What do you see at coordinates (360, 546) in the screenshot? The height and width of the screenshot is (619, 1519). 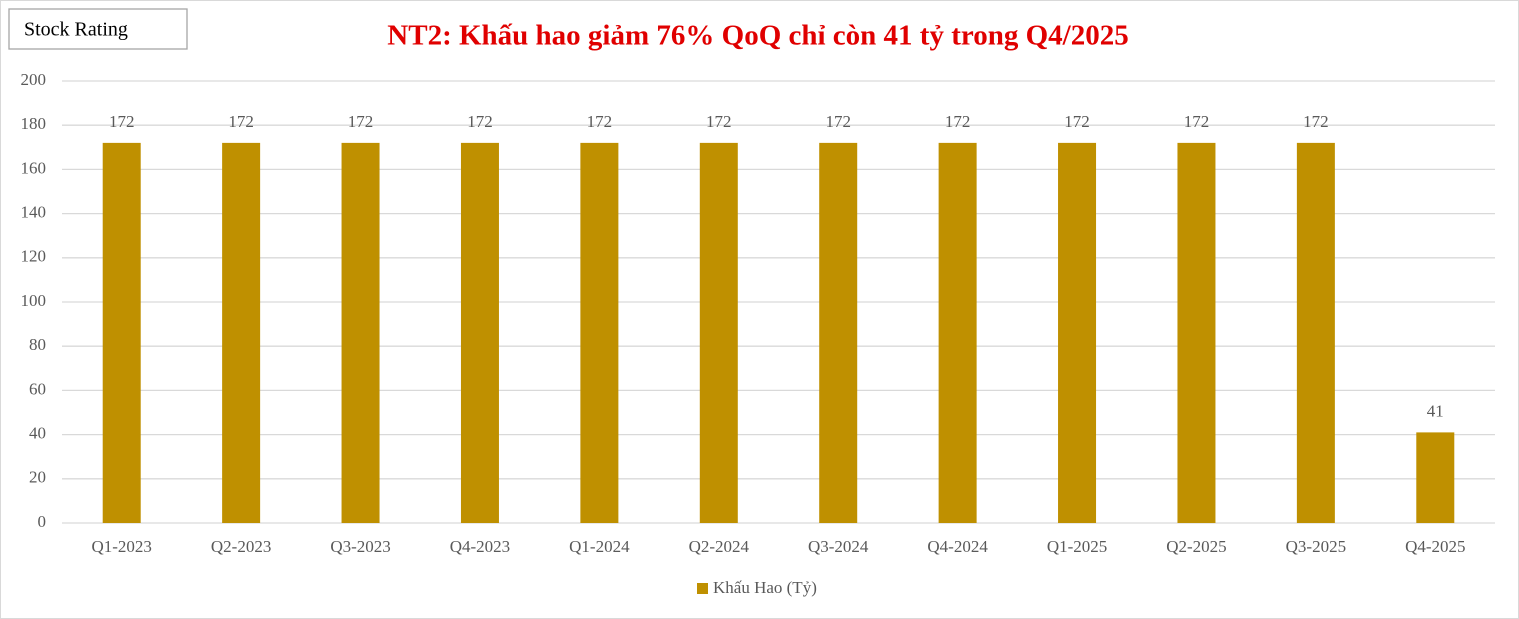 I see `x-tick-label: Q3-2023` at bounding box center [360, 546].